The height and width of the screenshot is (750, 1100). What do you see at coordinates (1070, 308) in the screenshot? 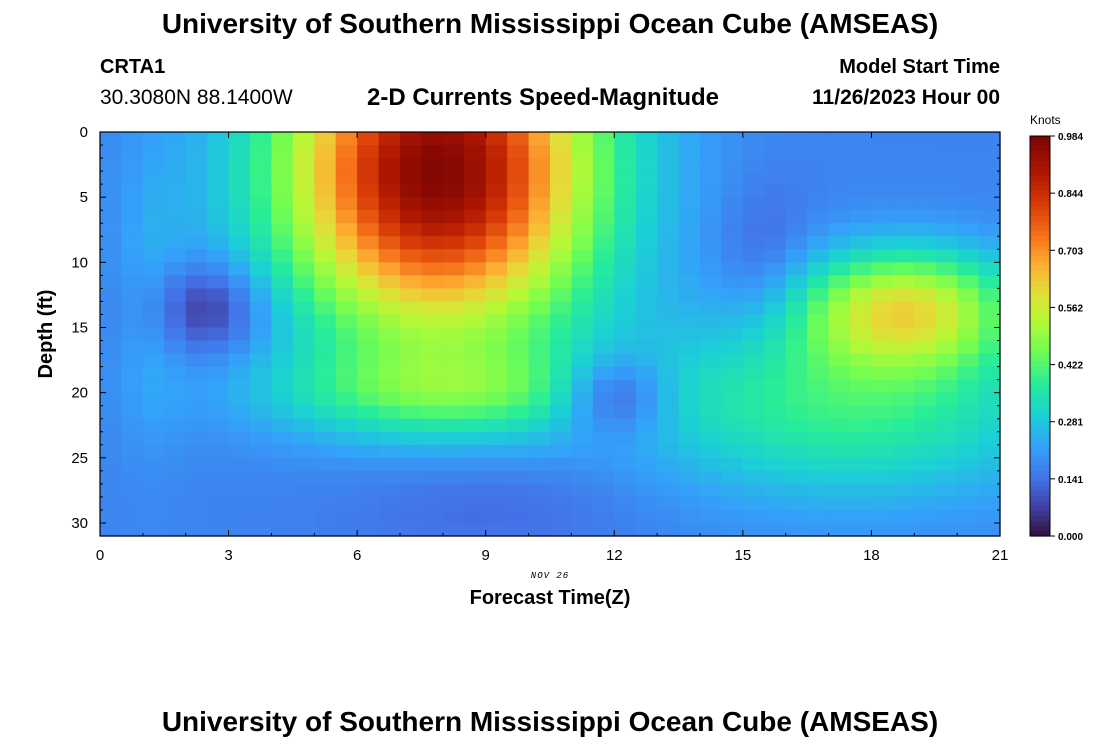
I see `colorbar-tick-label: 0.562` at bounding box center [1070, 308].